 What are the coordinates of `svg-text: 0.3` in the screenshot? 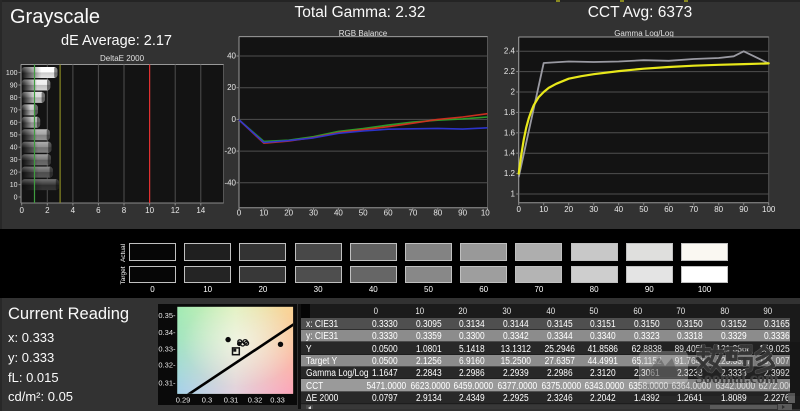 It's located at (206, 399).